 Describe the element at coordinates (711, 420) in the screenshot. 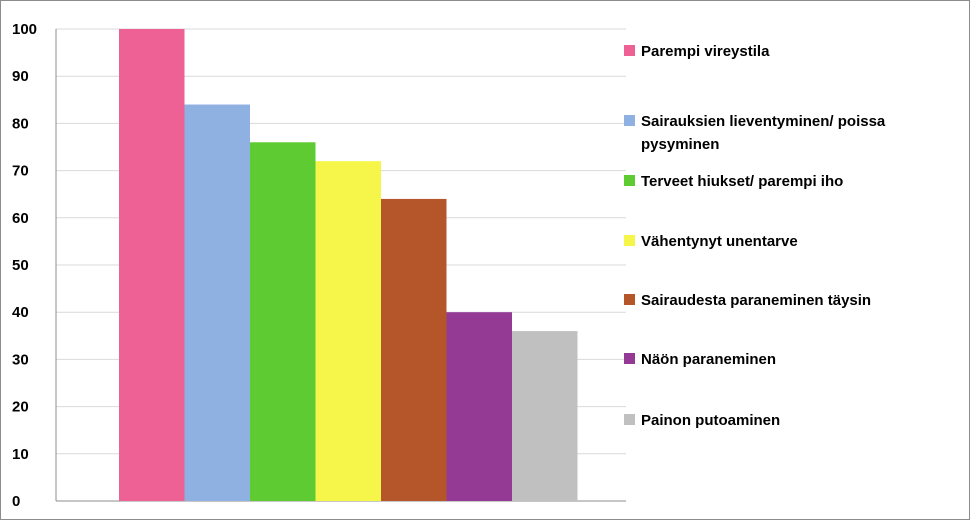

I see `legend-label: Painon putoaminen` at that location.